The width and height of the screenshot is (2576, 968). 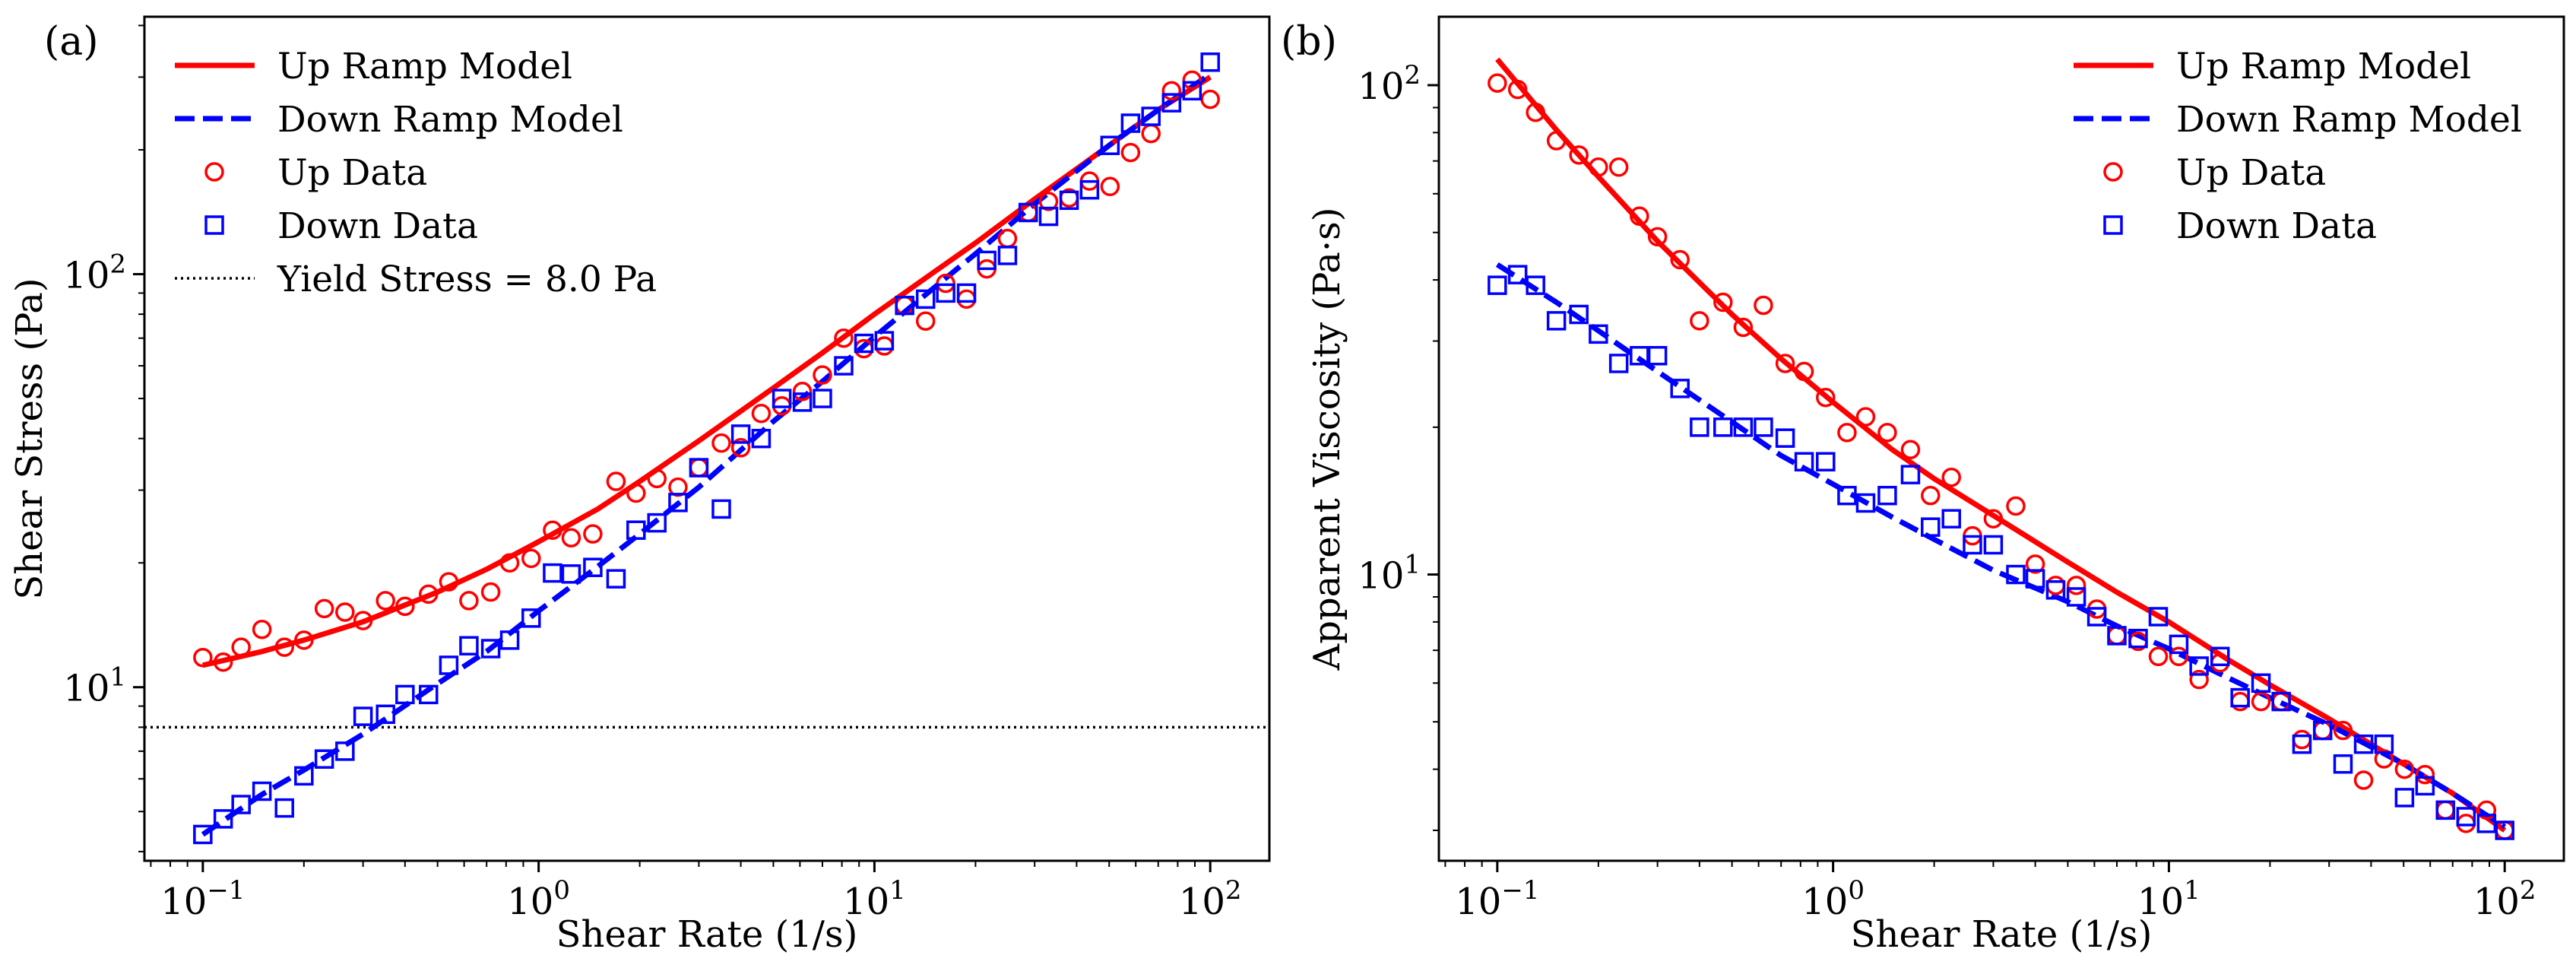 What do you see at coordinates (2323, 66) in the screenshot?
I see `legend-label: Up Ramp Model` at bounding box center [2323, 66].